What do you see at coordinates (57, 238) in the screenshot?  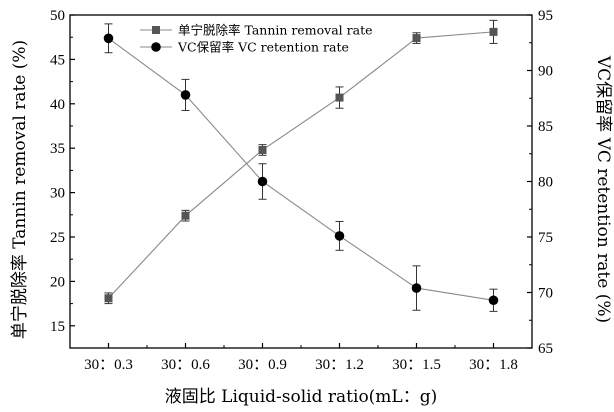 I see `left-y-tick-label: 25` at bounding box center [57, 238].